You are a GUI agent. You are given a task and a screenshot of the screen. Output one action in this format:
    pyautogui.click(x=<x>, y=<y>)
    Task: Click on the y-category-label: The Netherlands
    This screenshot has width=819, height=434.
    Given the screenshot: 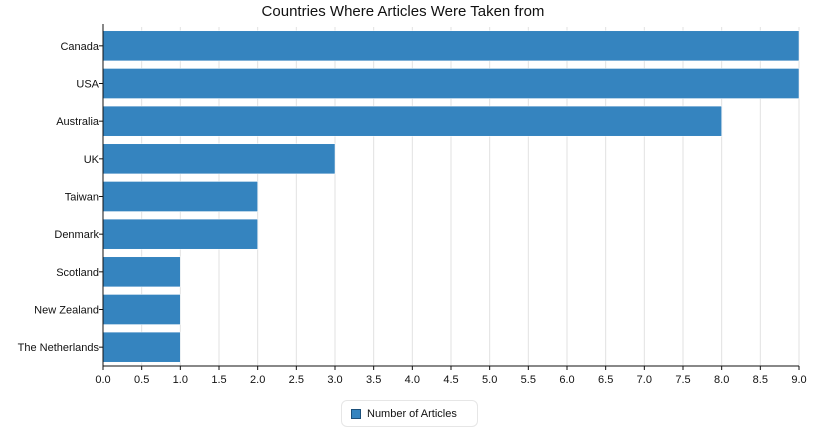 What is the action you would take?
    pyautogui.click(x=59, y=348)
    